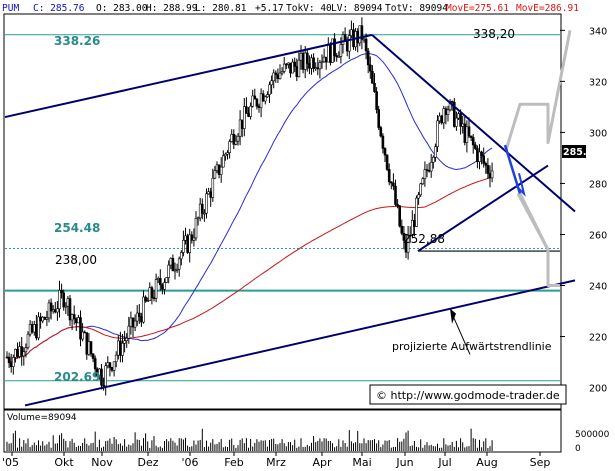 The image size is (615, 471). What do you see at coordinates (472, 346) in the screenshot?
I see `projected-trendline-label: projizierte Aufwärtstrendlinie` at bounding box center [472, 346].